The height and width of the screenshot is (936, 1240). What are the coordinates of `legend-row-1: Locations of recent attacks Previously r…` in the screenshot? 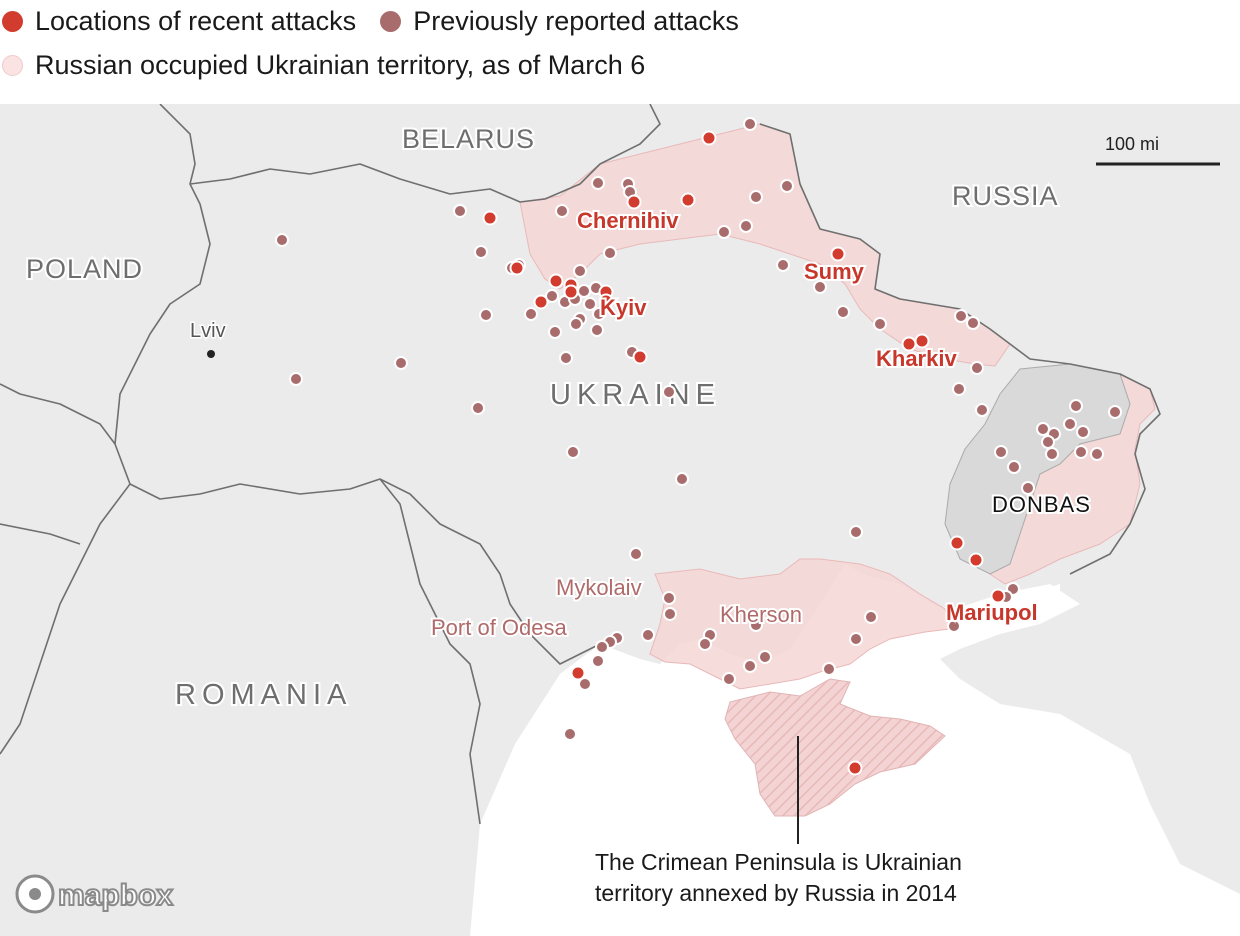 It's located at (380, 21).